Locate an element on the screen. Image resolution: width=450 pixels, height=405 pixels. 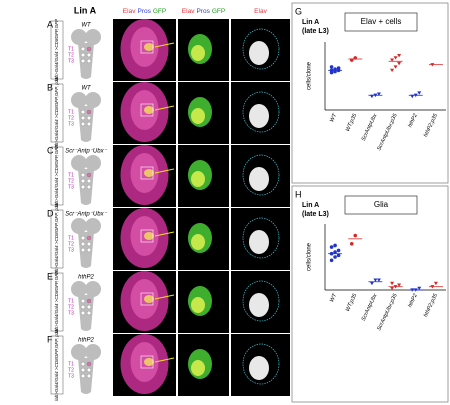
chart-title: Glia is located at coordinates (381, 204).